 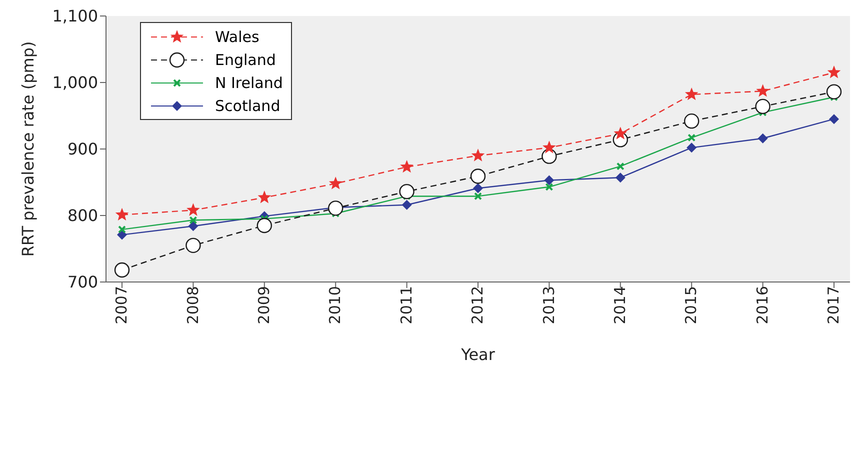 What do you see at coordinates (478, 354) in the screenshot?
I see `x-axis-title: Year` at bounding box center [478, 354].